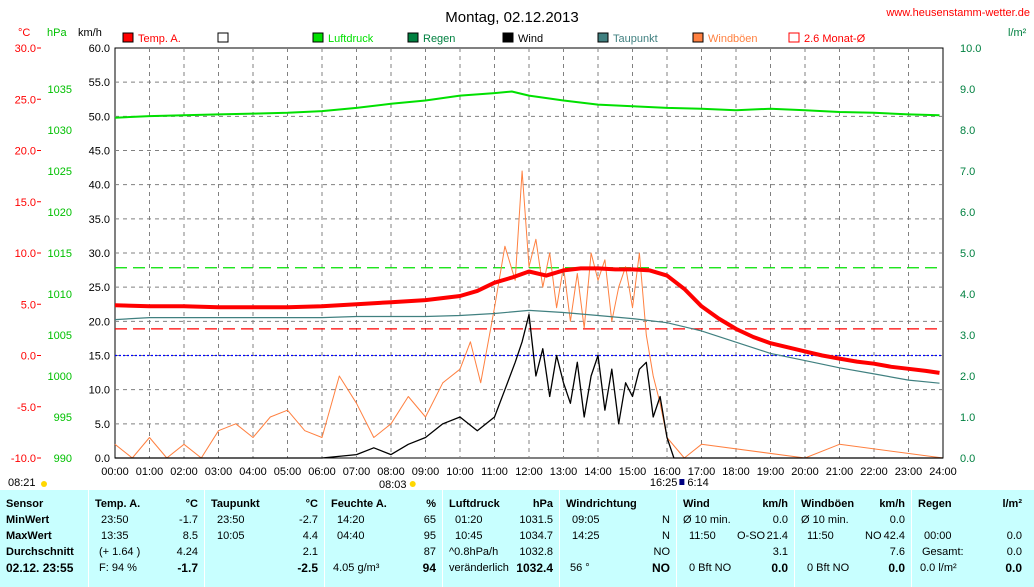 Image resolution: width=1034 pixels, height=587 pixels. I want to click on wind-max-time: 11:50, so click(702, 536).